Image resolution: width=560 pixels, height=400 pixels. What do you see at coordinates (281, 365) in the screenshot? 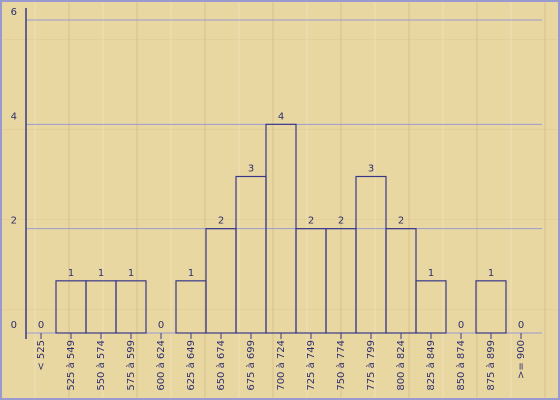
I see `x-tick-label: 700 à 724` at bounding box center [281, 365].